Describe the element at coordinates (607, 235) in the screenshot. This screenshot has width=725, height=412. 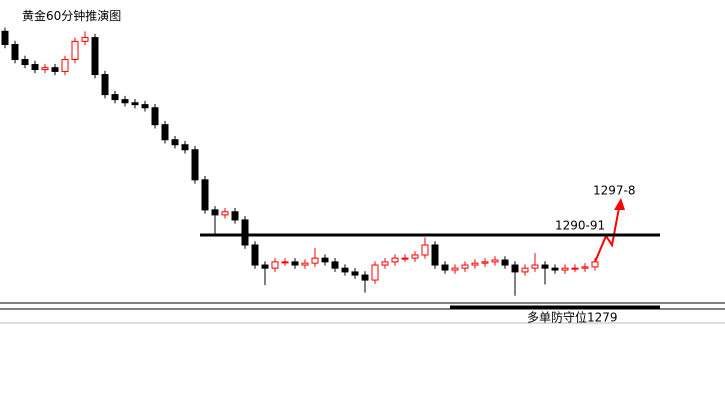
I see `forecast-arrow` at that location.